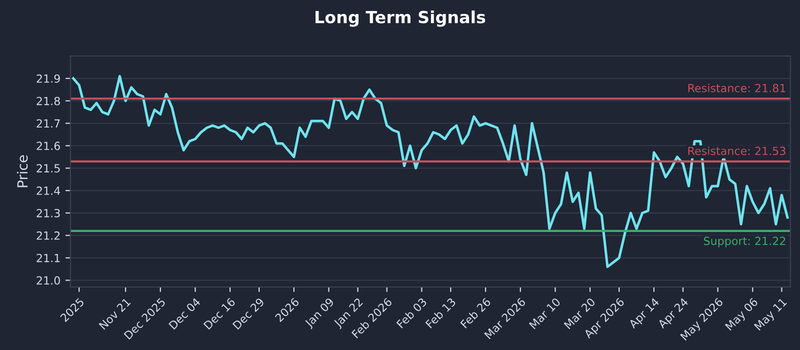  Describe the element at coordinates (737, 151) in the screenshot. I see `ref-line-label: Resistance: 21.53` at that location.